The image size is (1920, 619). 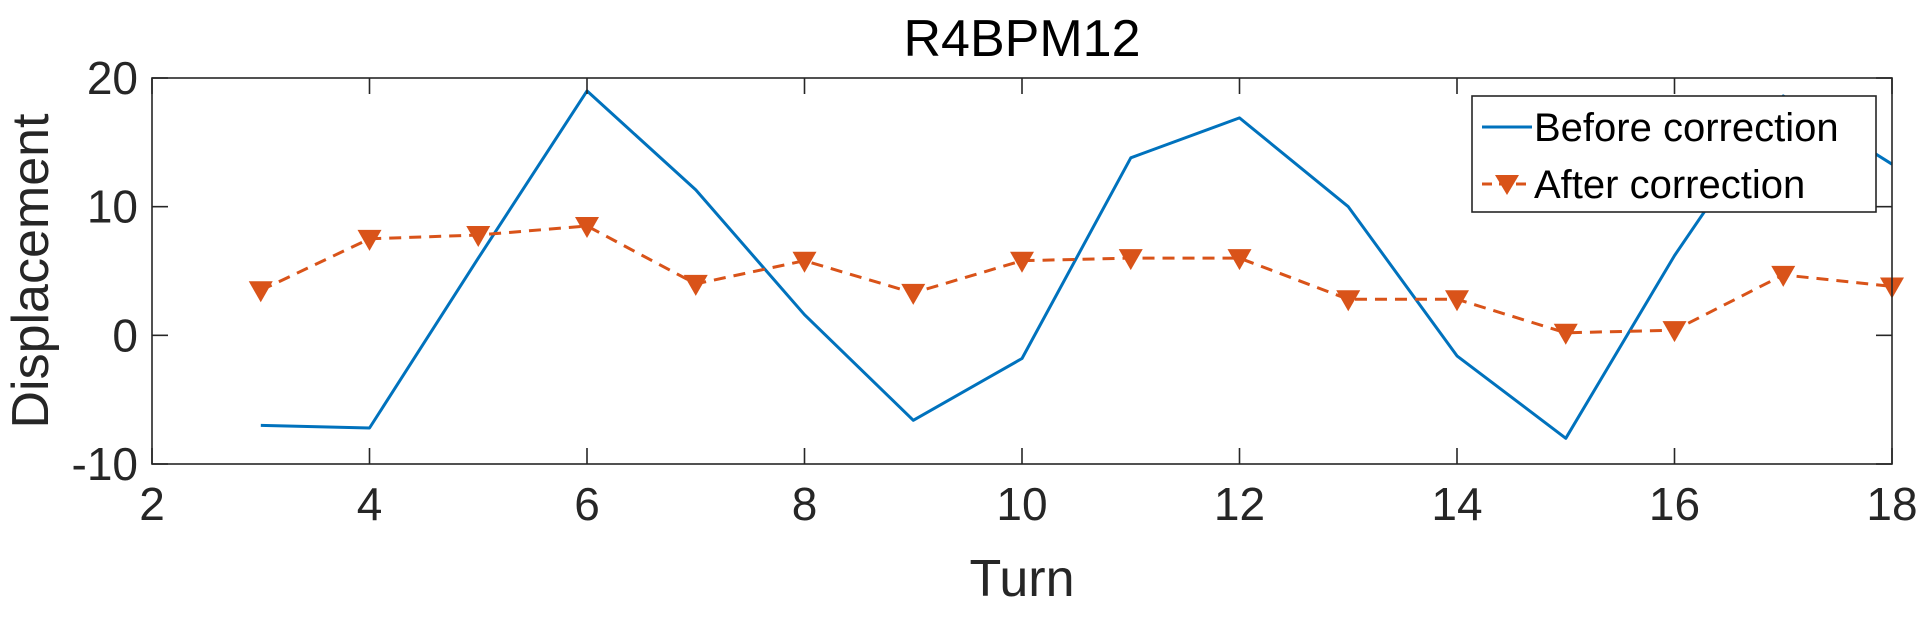 I want to click on x-tick-label: 4, so click(x=370, y=504).